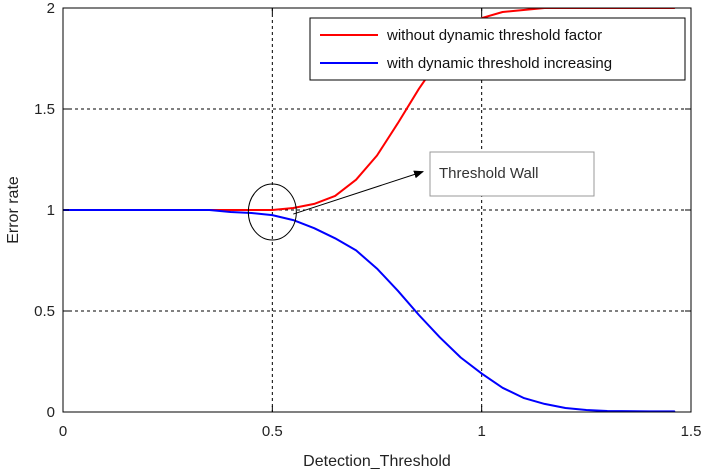  What do you see at coordinates (488, 173) in the screenshot?
I see `annotation-text: Threshold Wall` at bounding box center [488, 173].